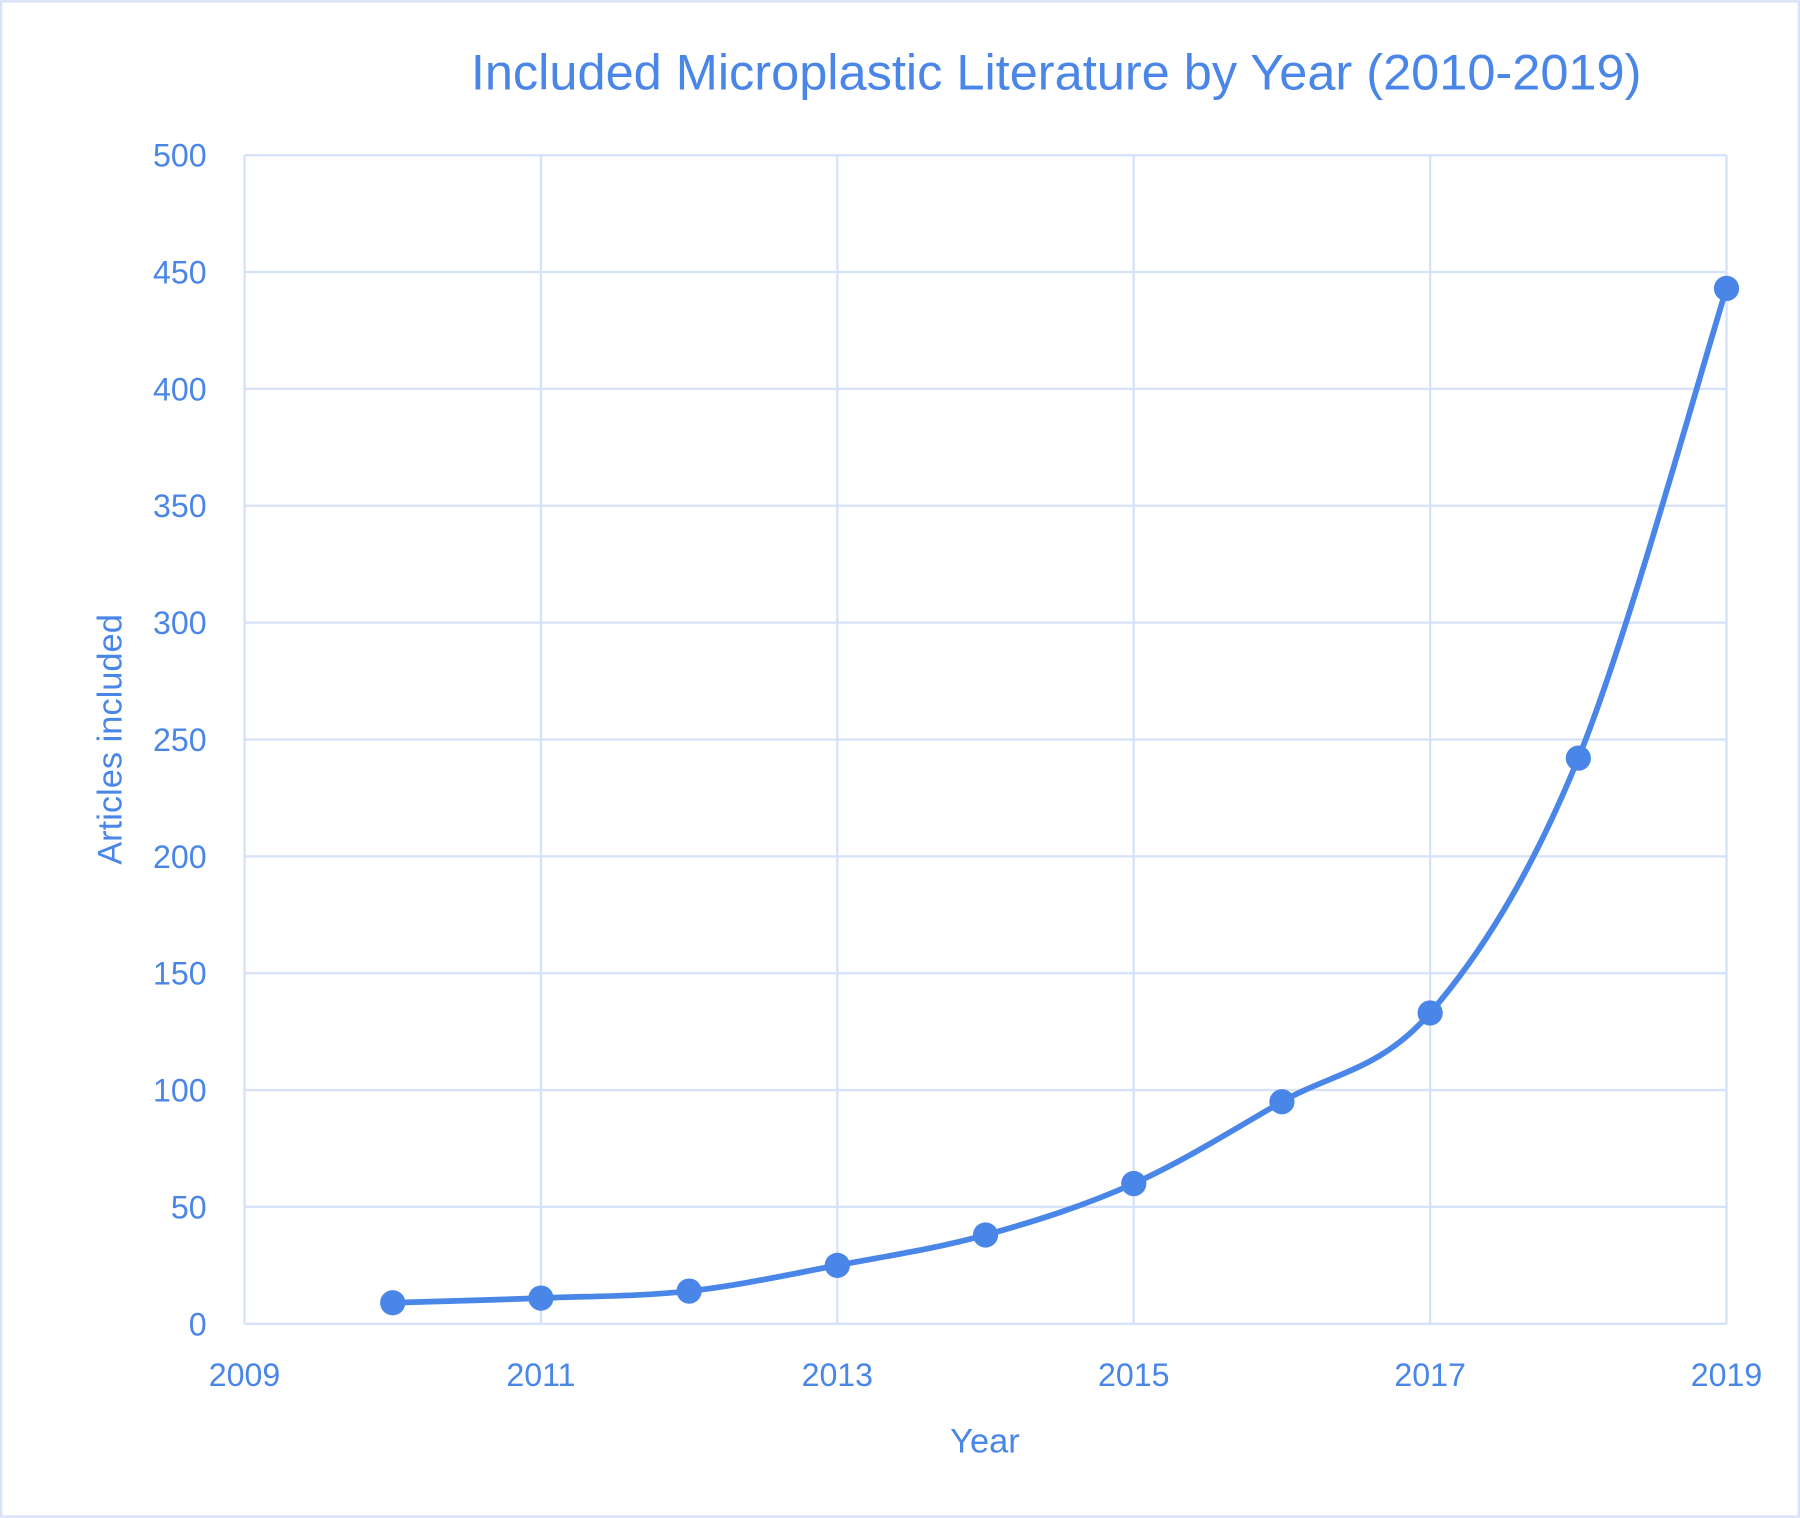 This screenshot has width=1800, height=1518. I want to click on x-tick-label: 2015, so click(1133, 1375).